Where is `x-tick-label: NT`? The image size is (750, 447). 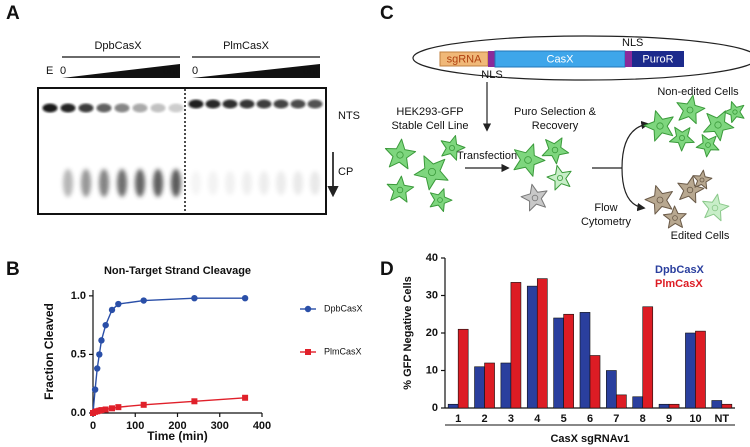 x-tick-label: NT is located at coordinates (721, 419).